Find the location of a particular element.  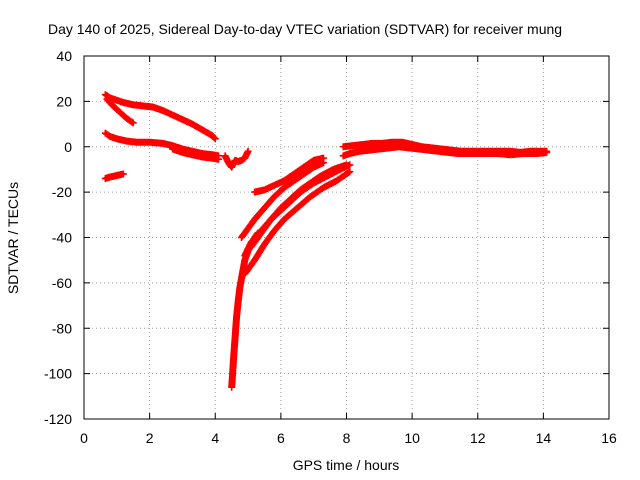

x-tick-label: 12 is located at coordinates (478, 438).